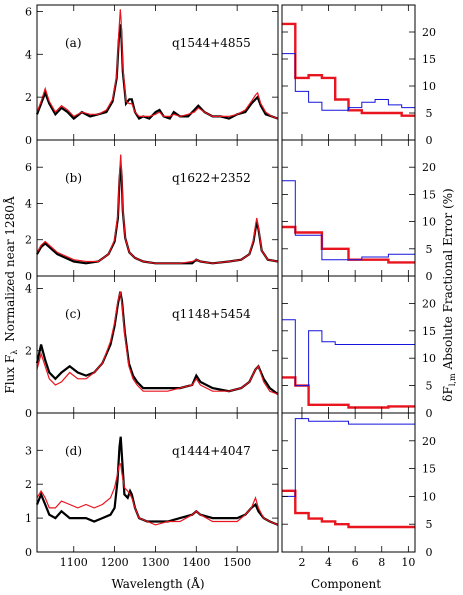 Image resolution: width=463 pixels, height=595 pixels. I want to click on error-a-ytick-label: 20, so click(429, 32).